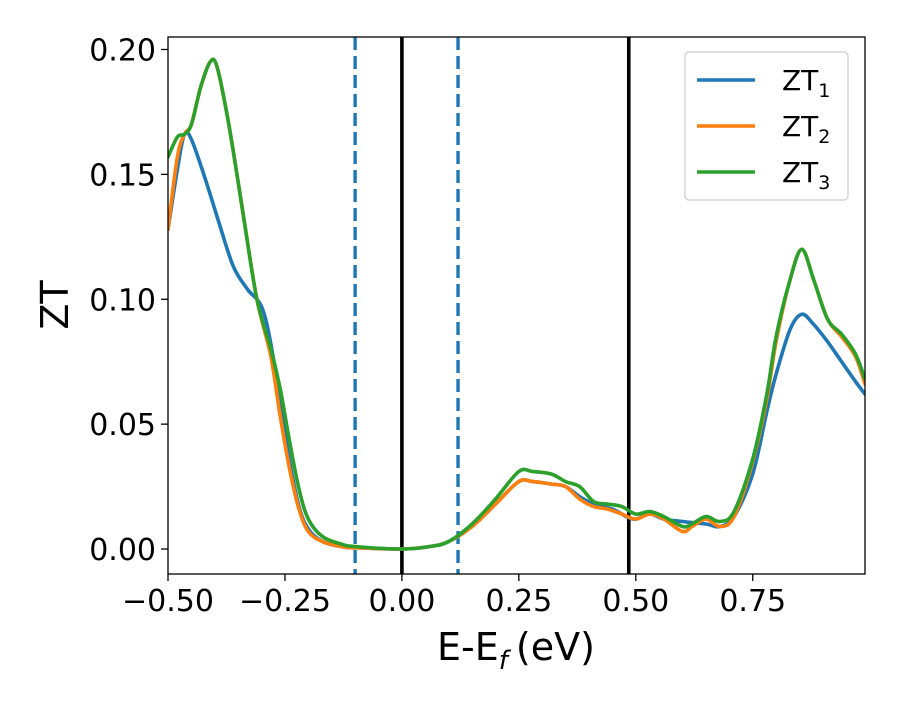  Describe the element at coordinates (122, 175) in the screenshot. I see `y-tick-label: 0.15` at that location.